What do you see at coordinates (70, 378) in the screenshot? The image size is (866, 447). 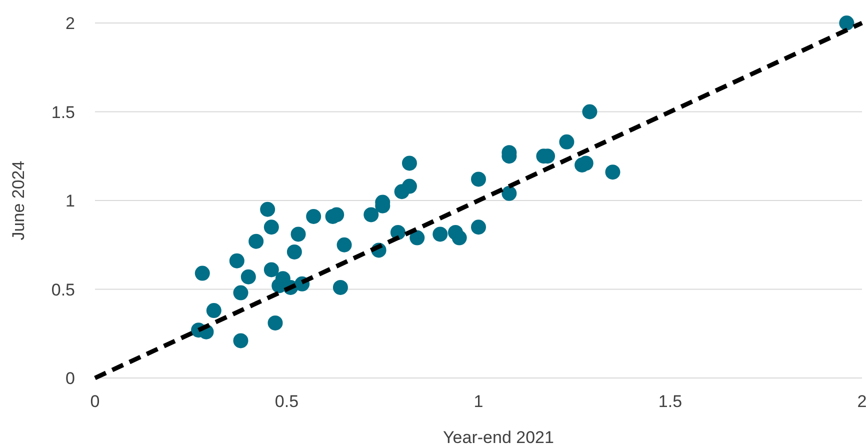 I see `y-tick-label: 0` at bounding box center [70, 378].